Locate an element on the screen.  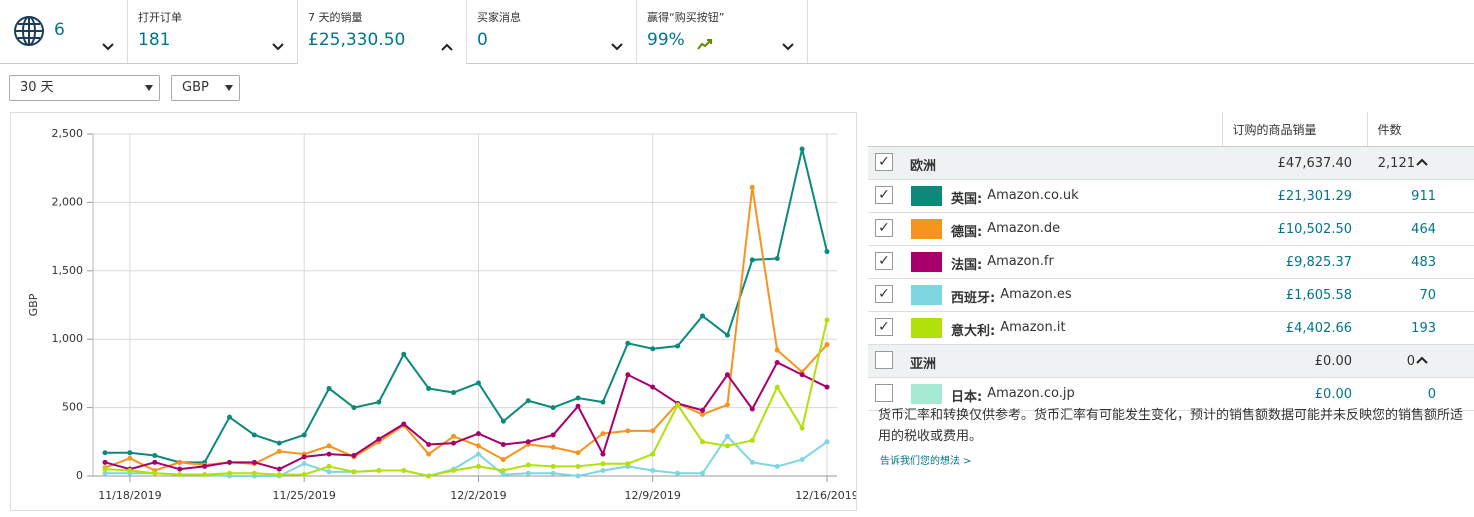
tab-value: 99% is located at coordinates (666, 40).